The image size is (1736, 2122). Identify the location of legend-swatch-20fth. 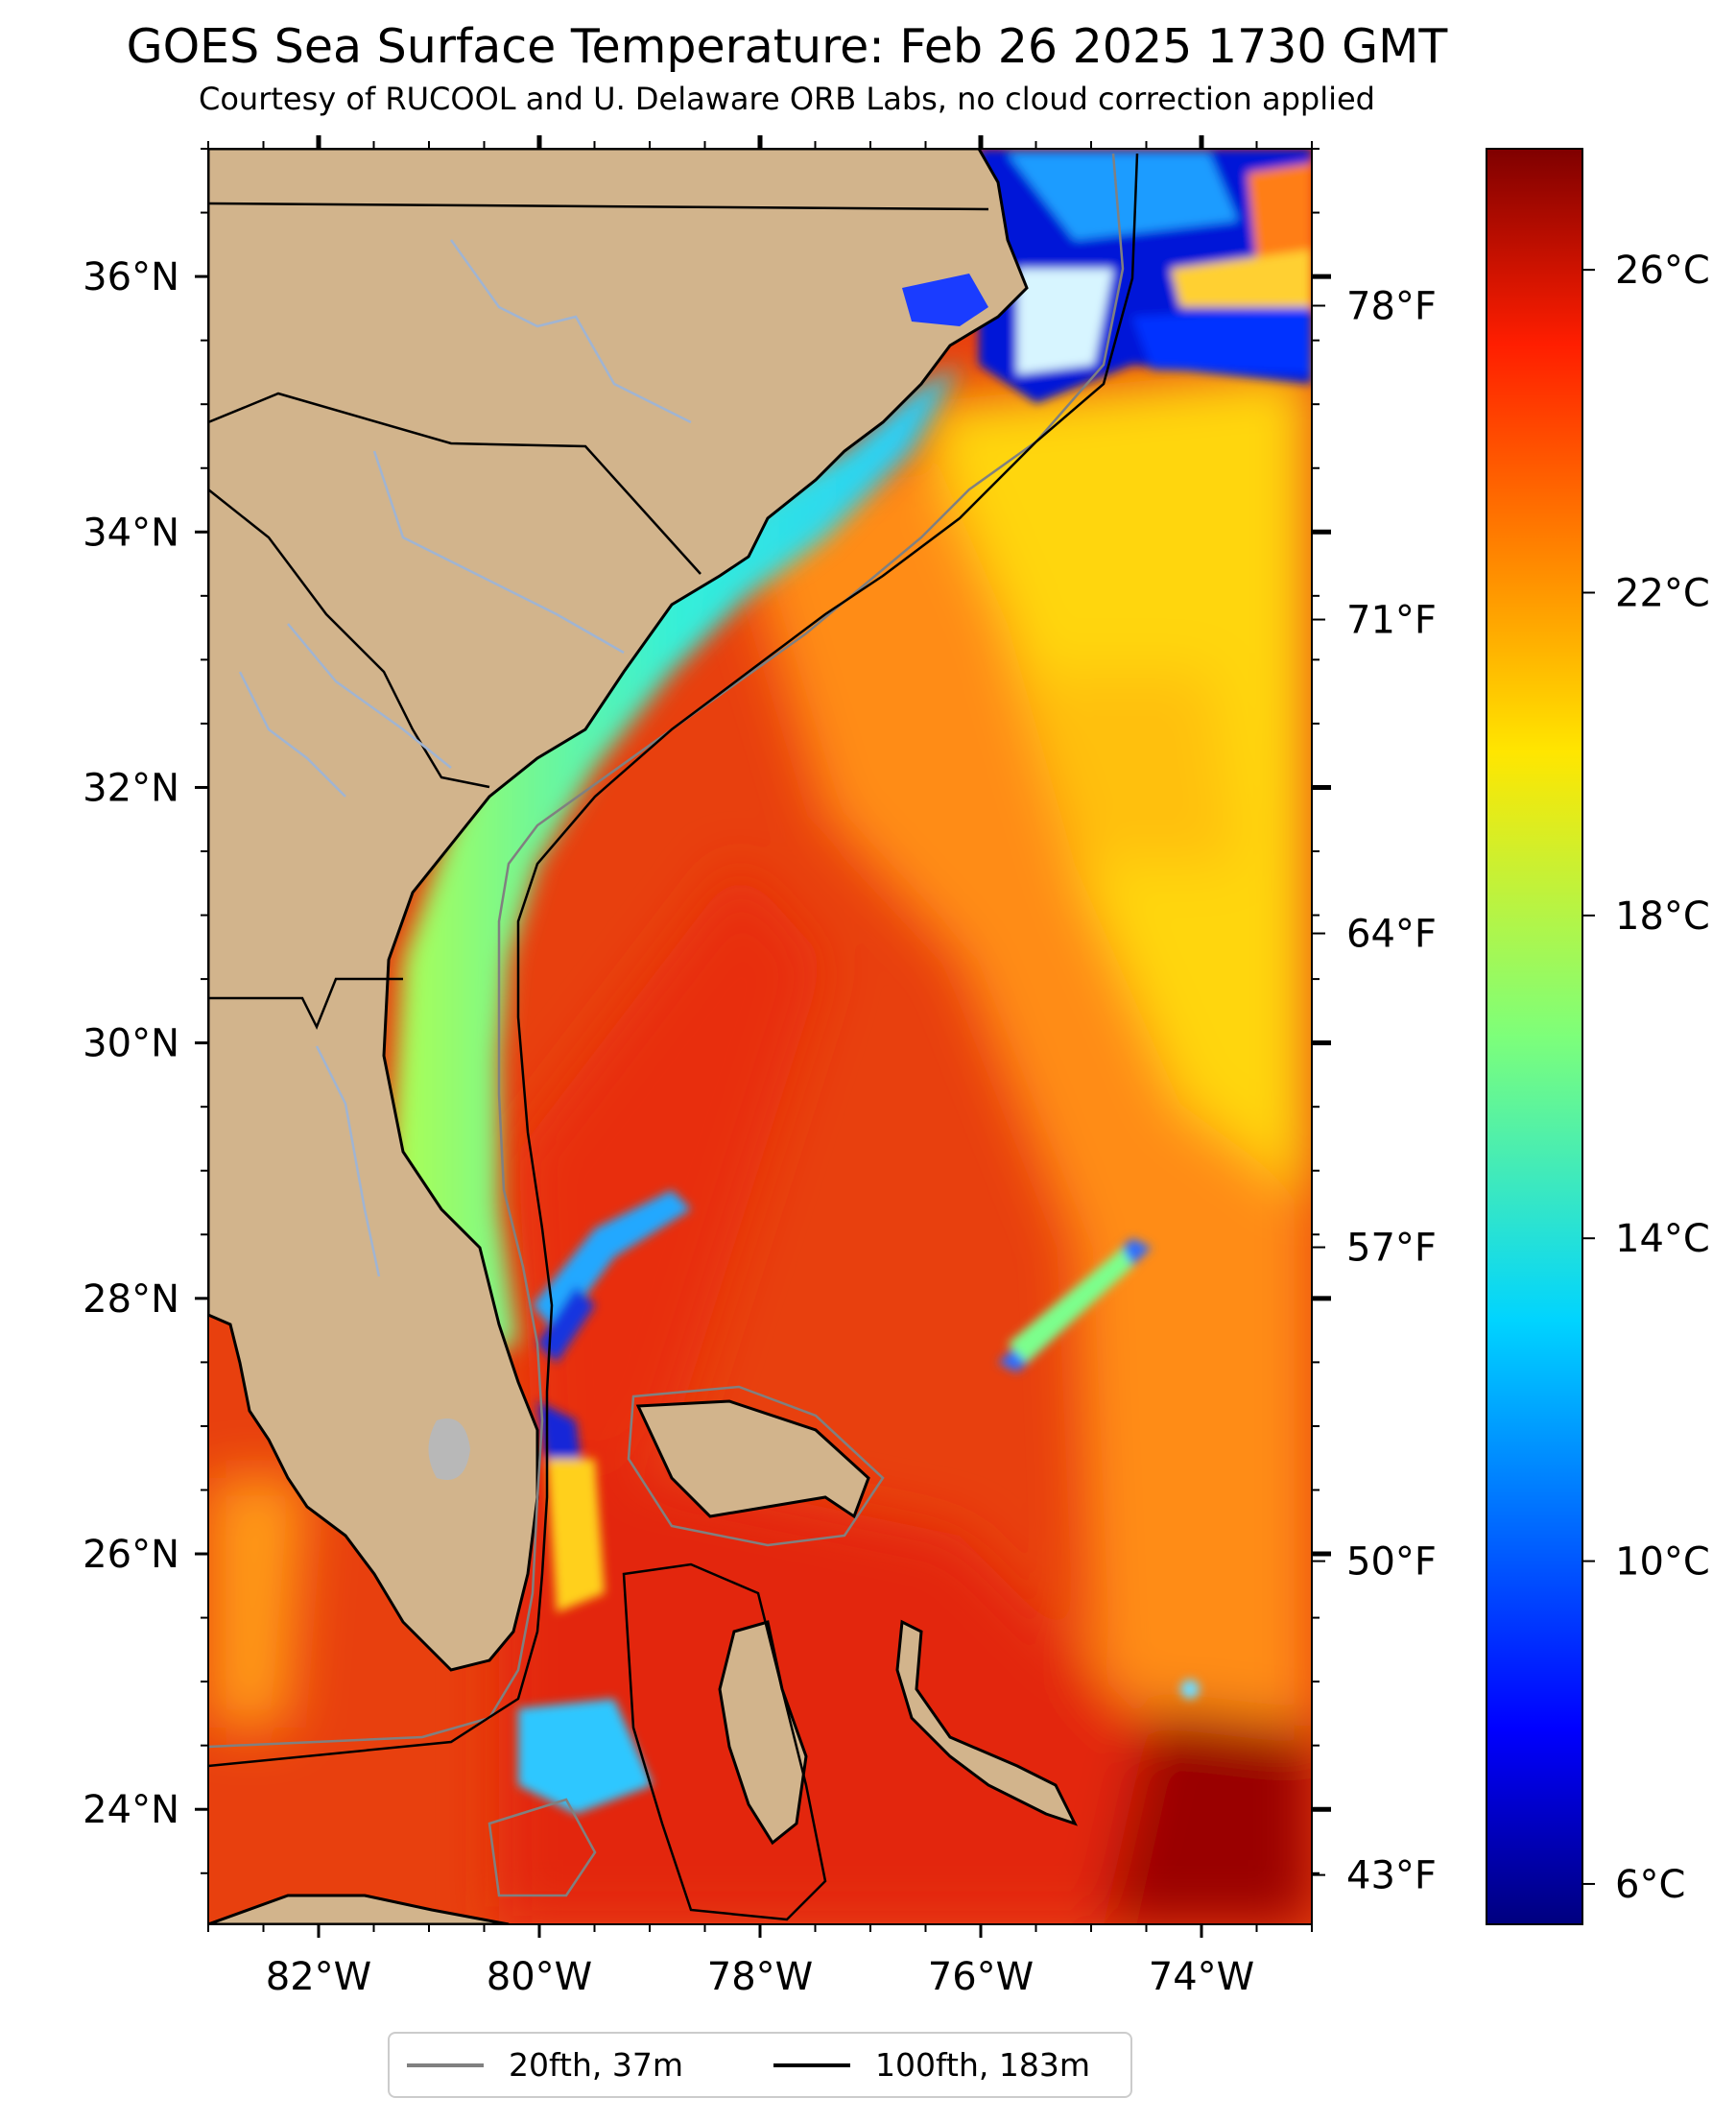
(445, 2064).